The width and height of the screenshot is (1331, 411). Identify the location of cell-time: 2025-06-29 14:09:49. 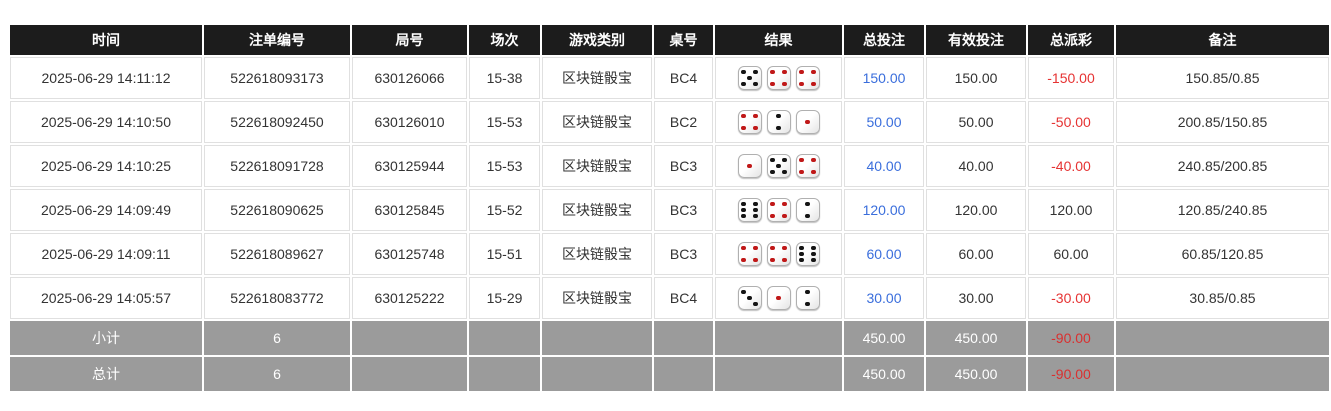
(106, 210).